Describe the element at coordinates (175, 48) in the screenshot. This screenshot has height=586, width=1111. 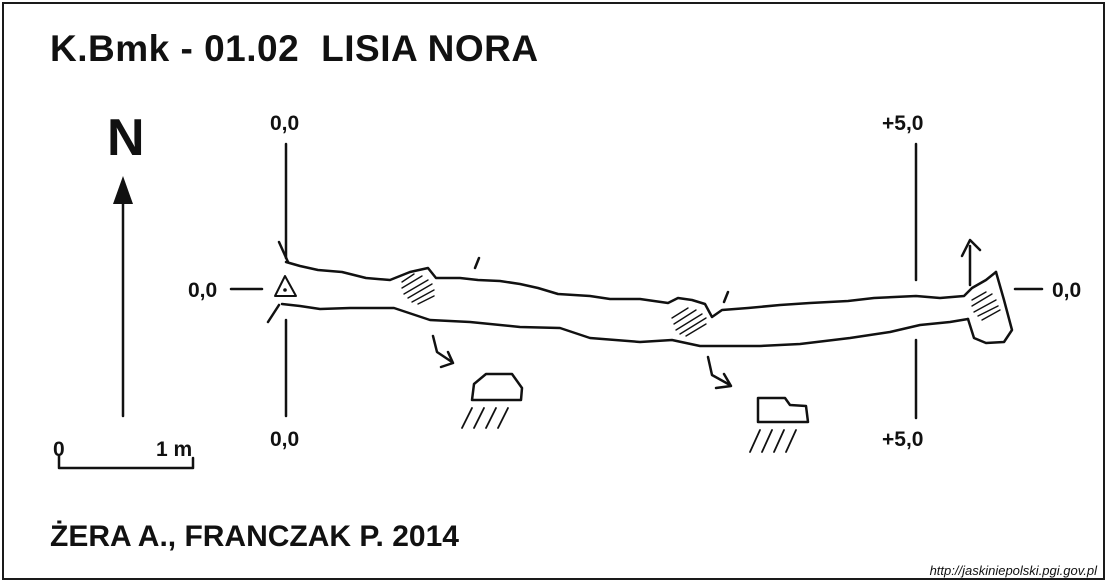
I see `cave-code: K.Bmk - 01.02` at that location.